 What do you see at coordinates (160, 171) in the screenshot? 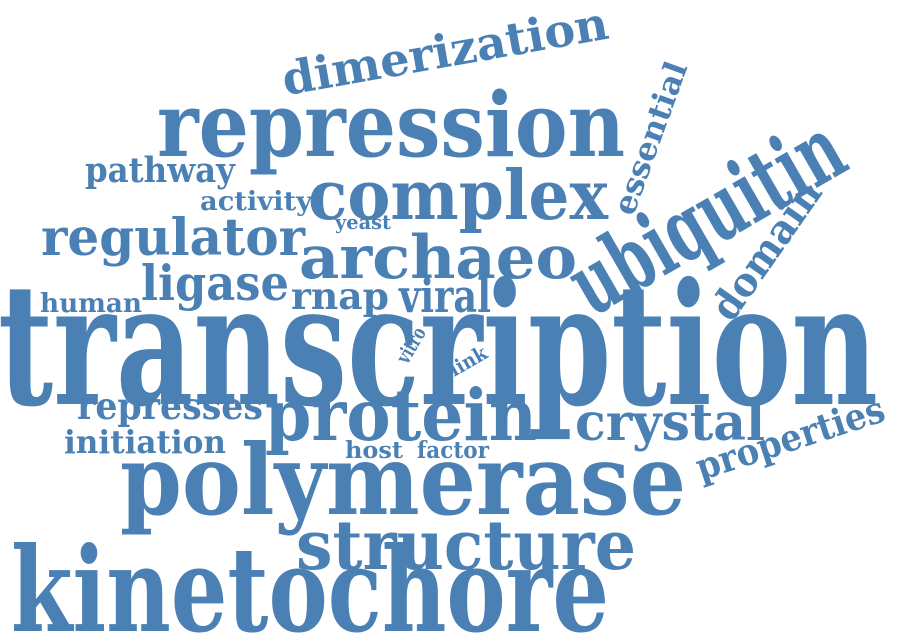
I see `word-pathway: pathway` at bounding box center [160, 171].